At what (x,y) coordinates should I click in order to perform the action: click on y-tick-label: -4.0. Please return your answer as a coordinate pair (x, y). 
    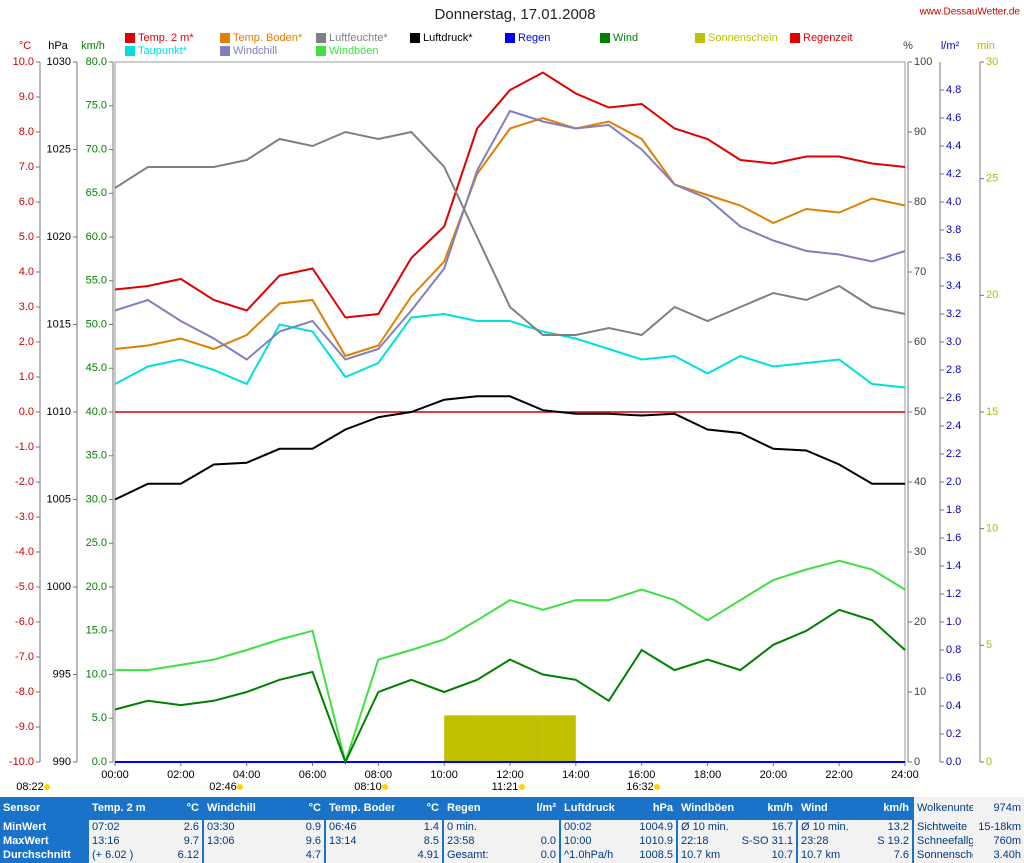
    Looking at the image, I should click on (24, 552).